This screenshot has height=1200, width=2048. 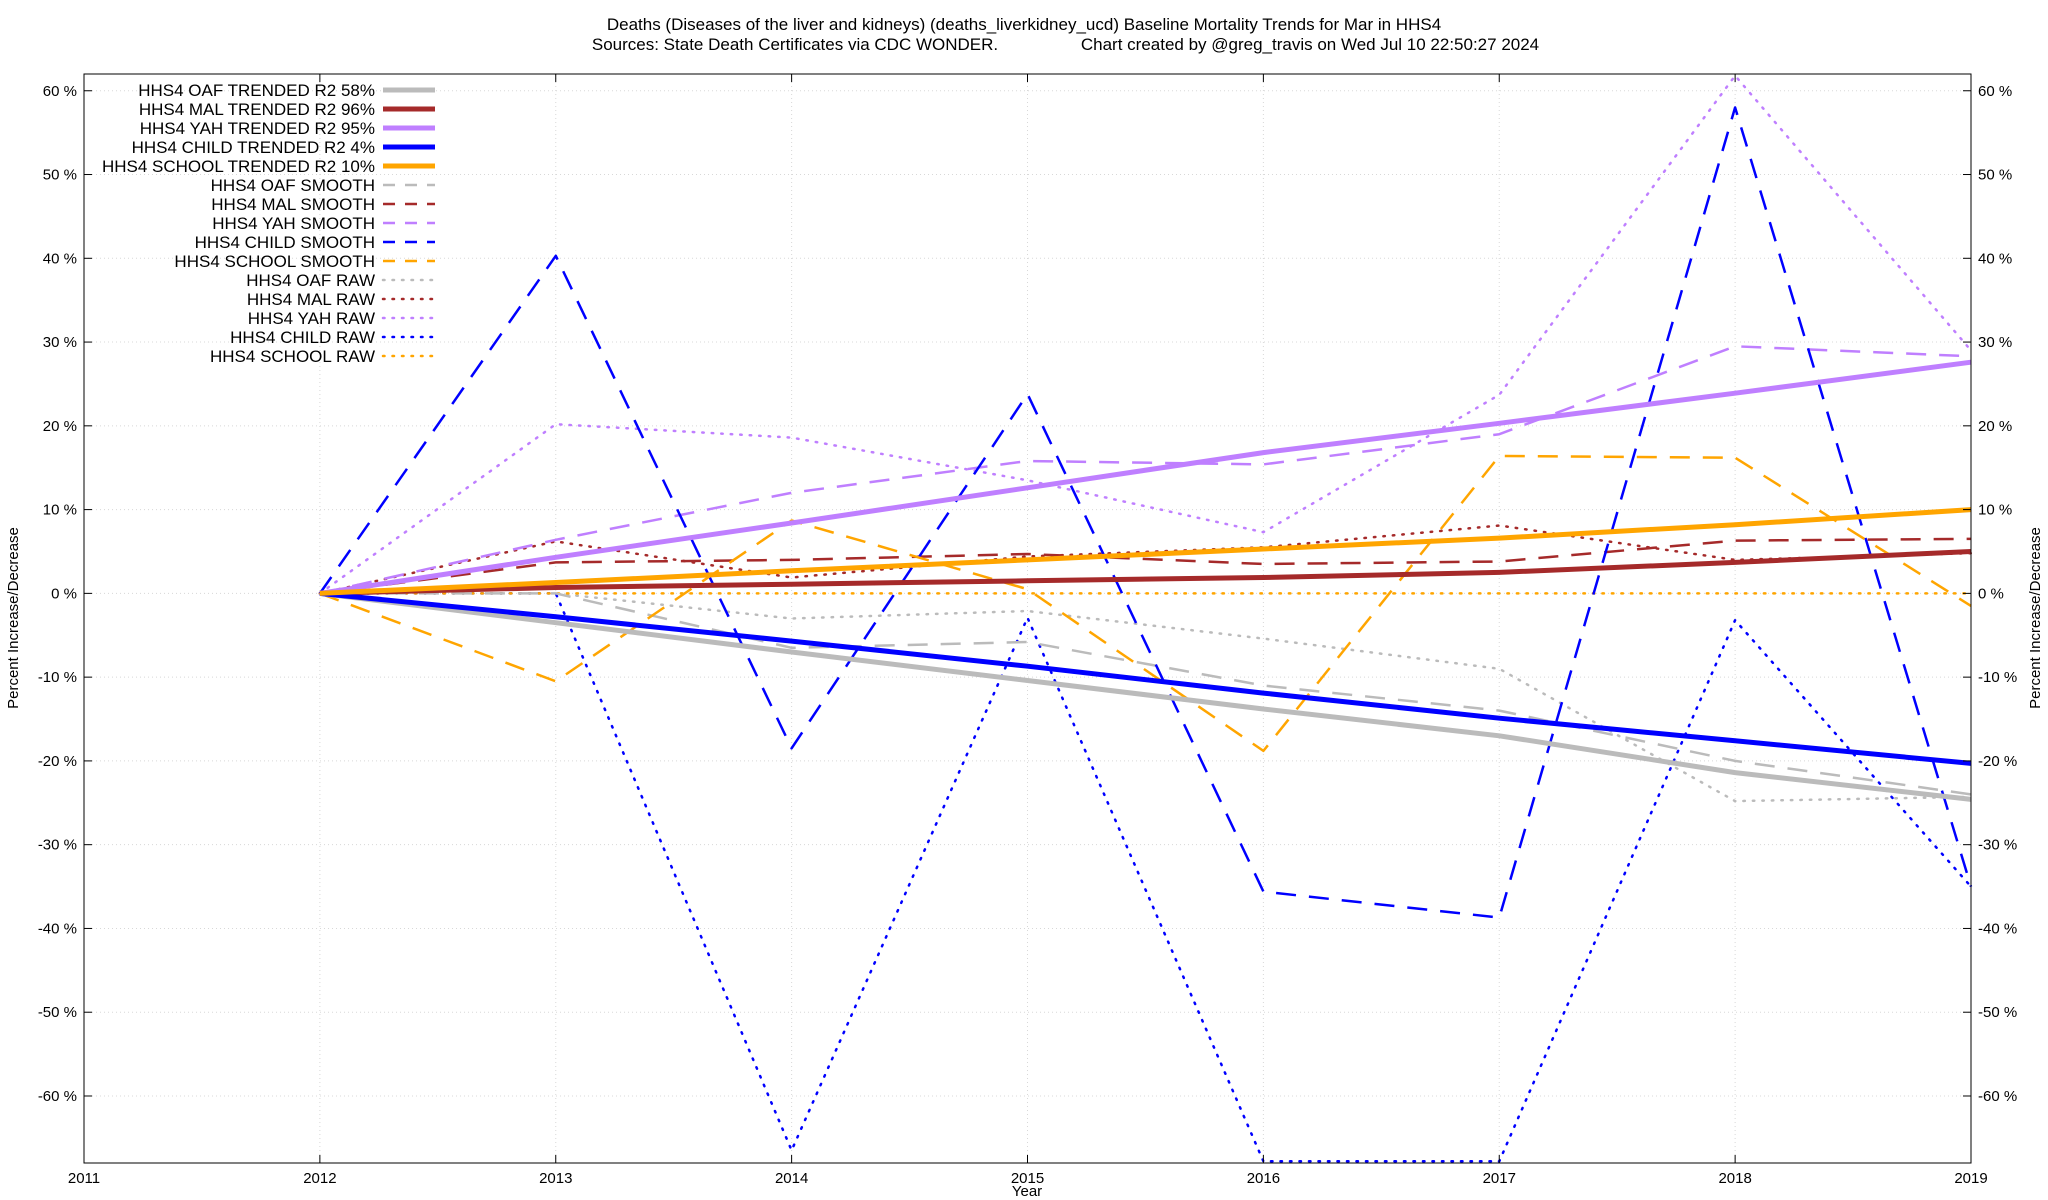 I want to click on x-tick-label: 2017, so click(x=1499, y=1178).